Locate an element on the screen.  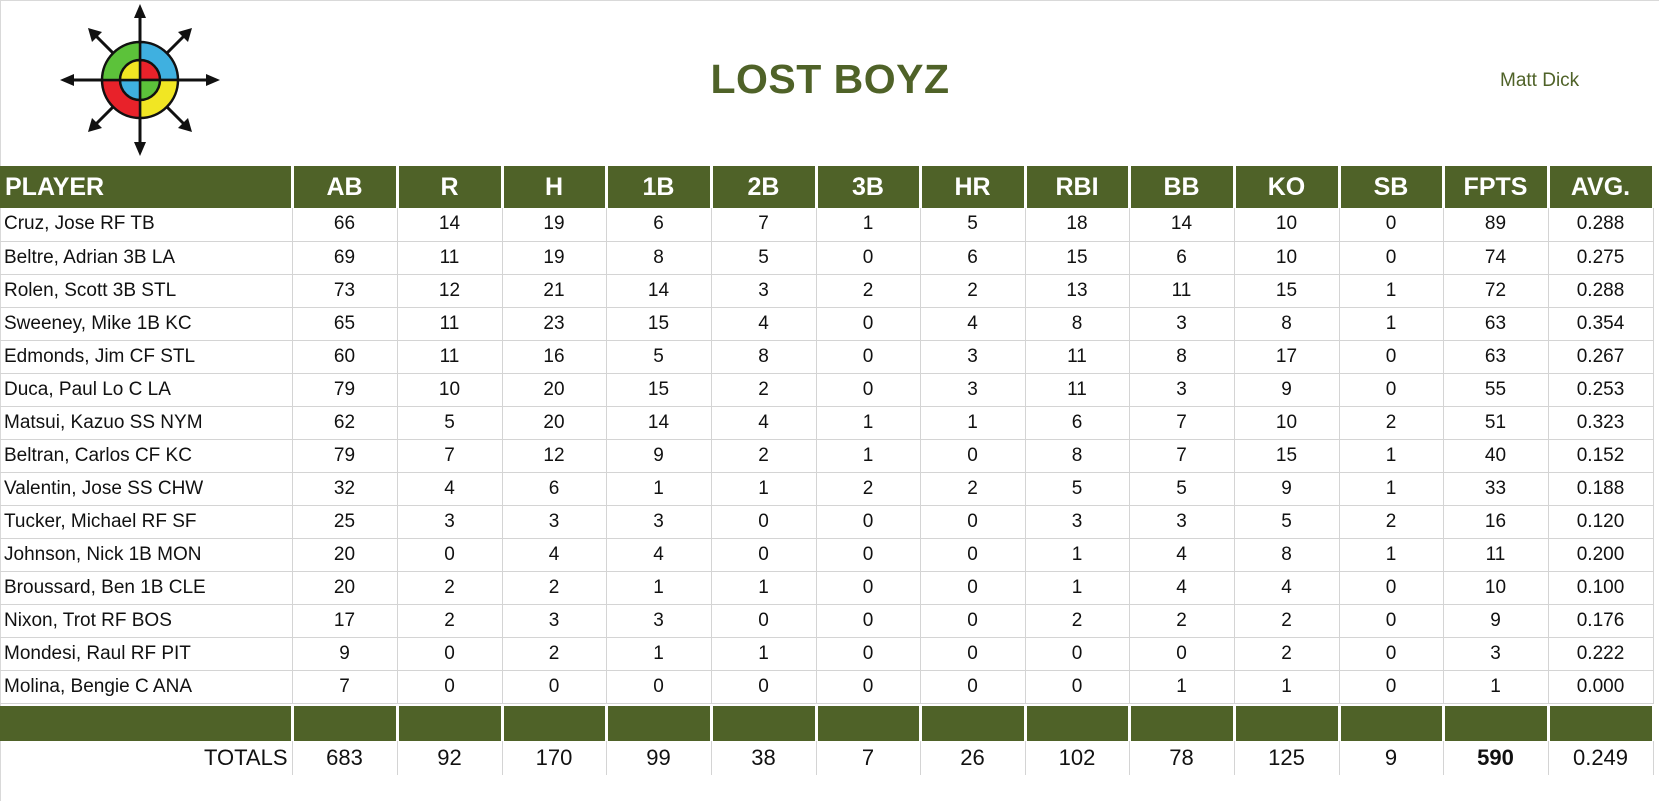
stat-cell: 79 is located at coordinates (345, 390).